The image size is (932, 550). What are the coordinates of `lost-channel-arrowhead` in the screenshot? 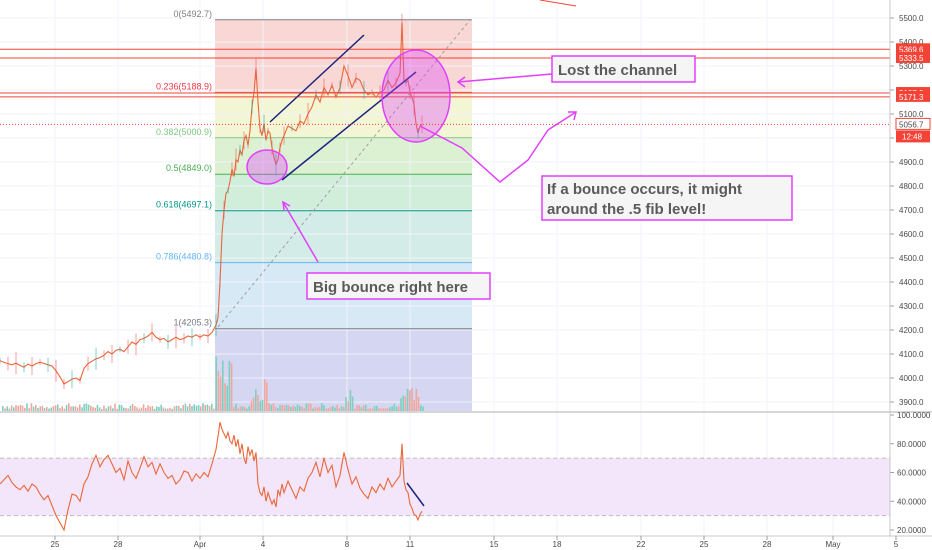 It's located at (461, 82).